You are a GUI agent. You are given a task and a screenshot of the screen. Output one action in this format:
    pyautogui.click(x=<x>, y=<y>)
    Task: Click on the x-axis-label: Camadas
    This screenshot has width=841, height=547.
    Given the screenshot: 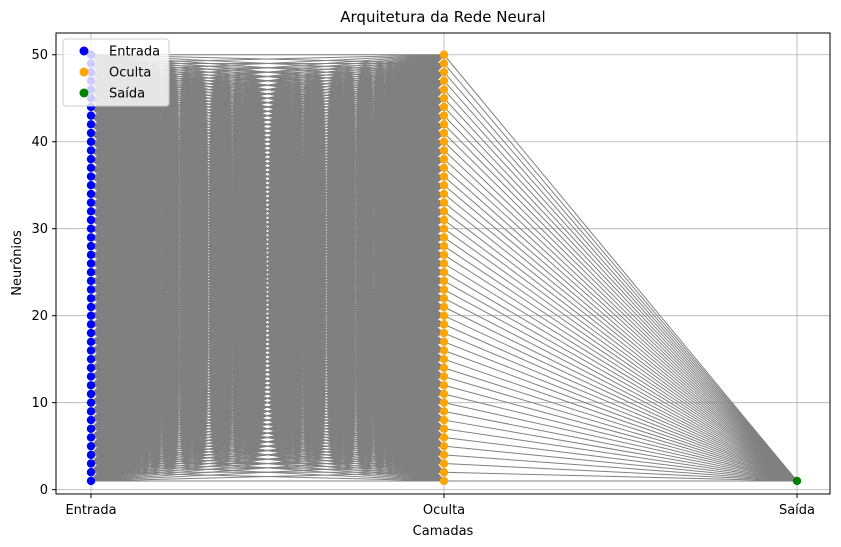 What is the action you would take?
    pyautogui.click(x=443, y=531)
    